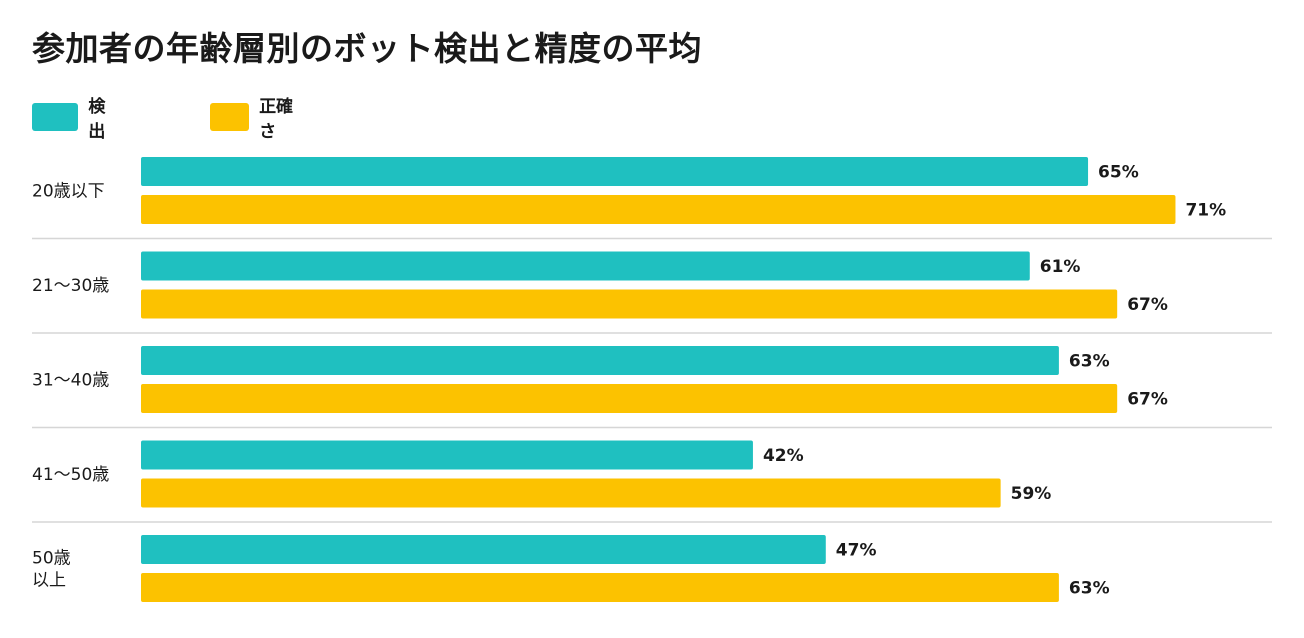 The width and height of the screenshot is (1304, 638). I want to click on legend-swatch-detection, so click(55, 117).